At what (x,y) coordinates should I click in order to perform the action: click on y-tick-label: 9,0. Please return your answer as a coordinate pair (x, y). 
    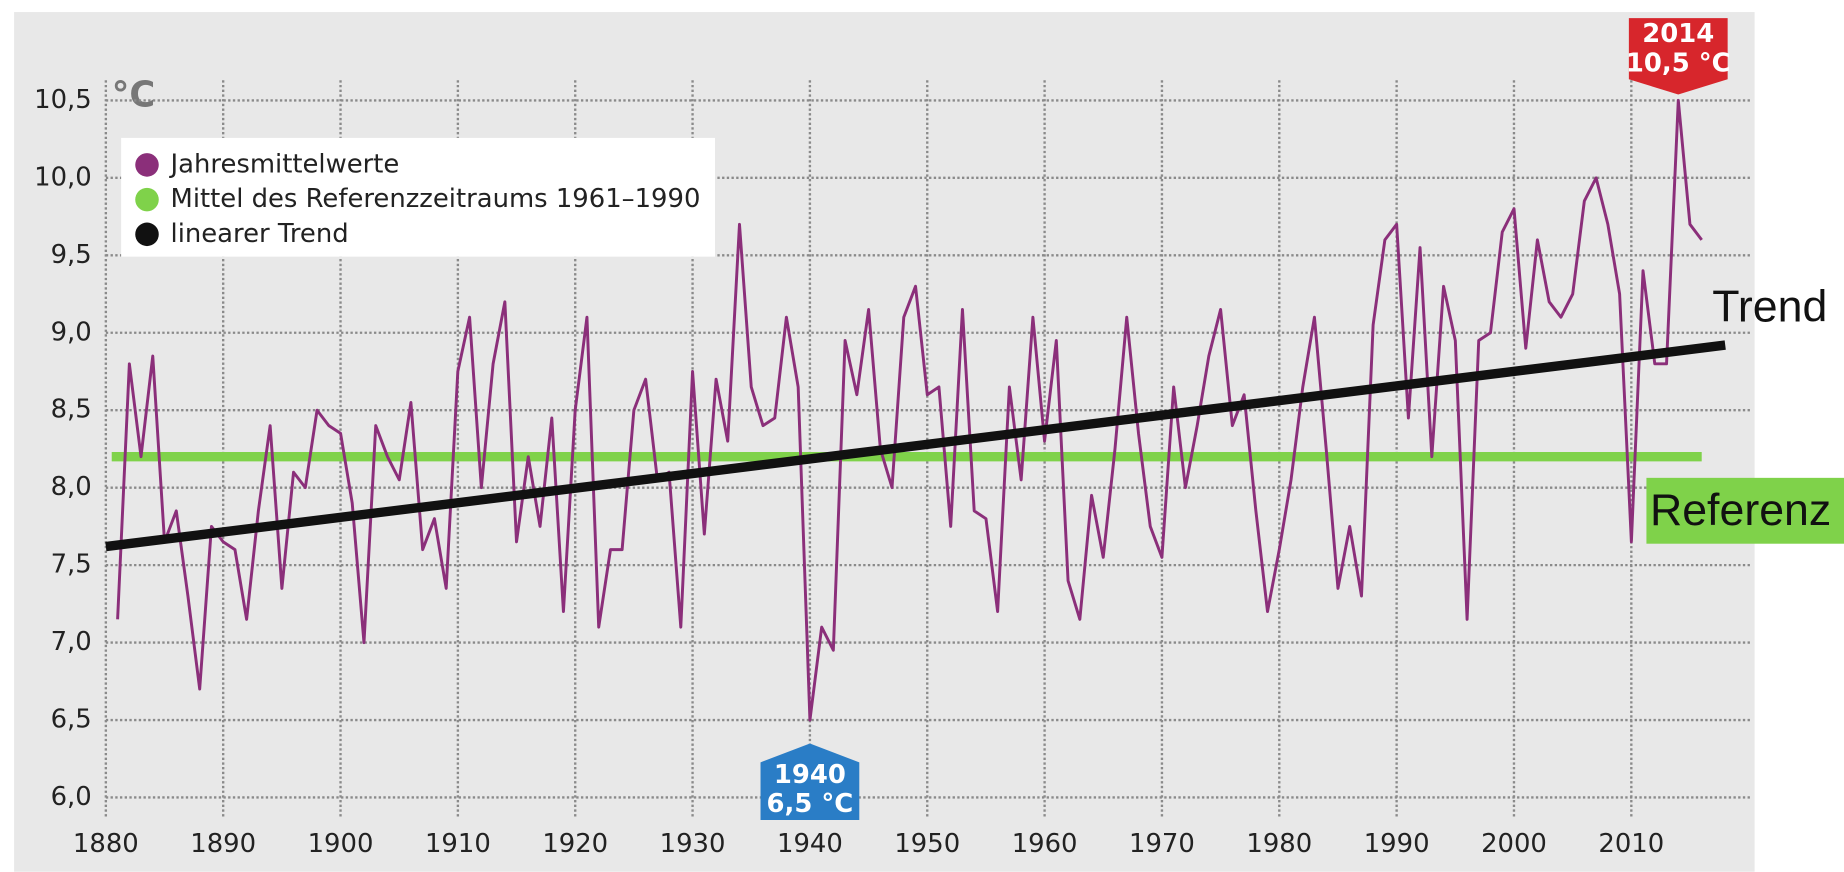
    Looking at the image, I should click on (71, 332).